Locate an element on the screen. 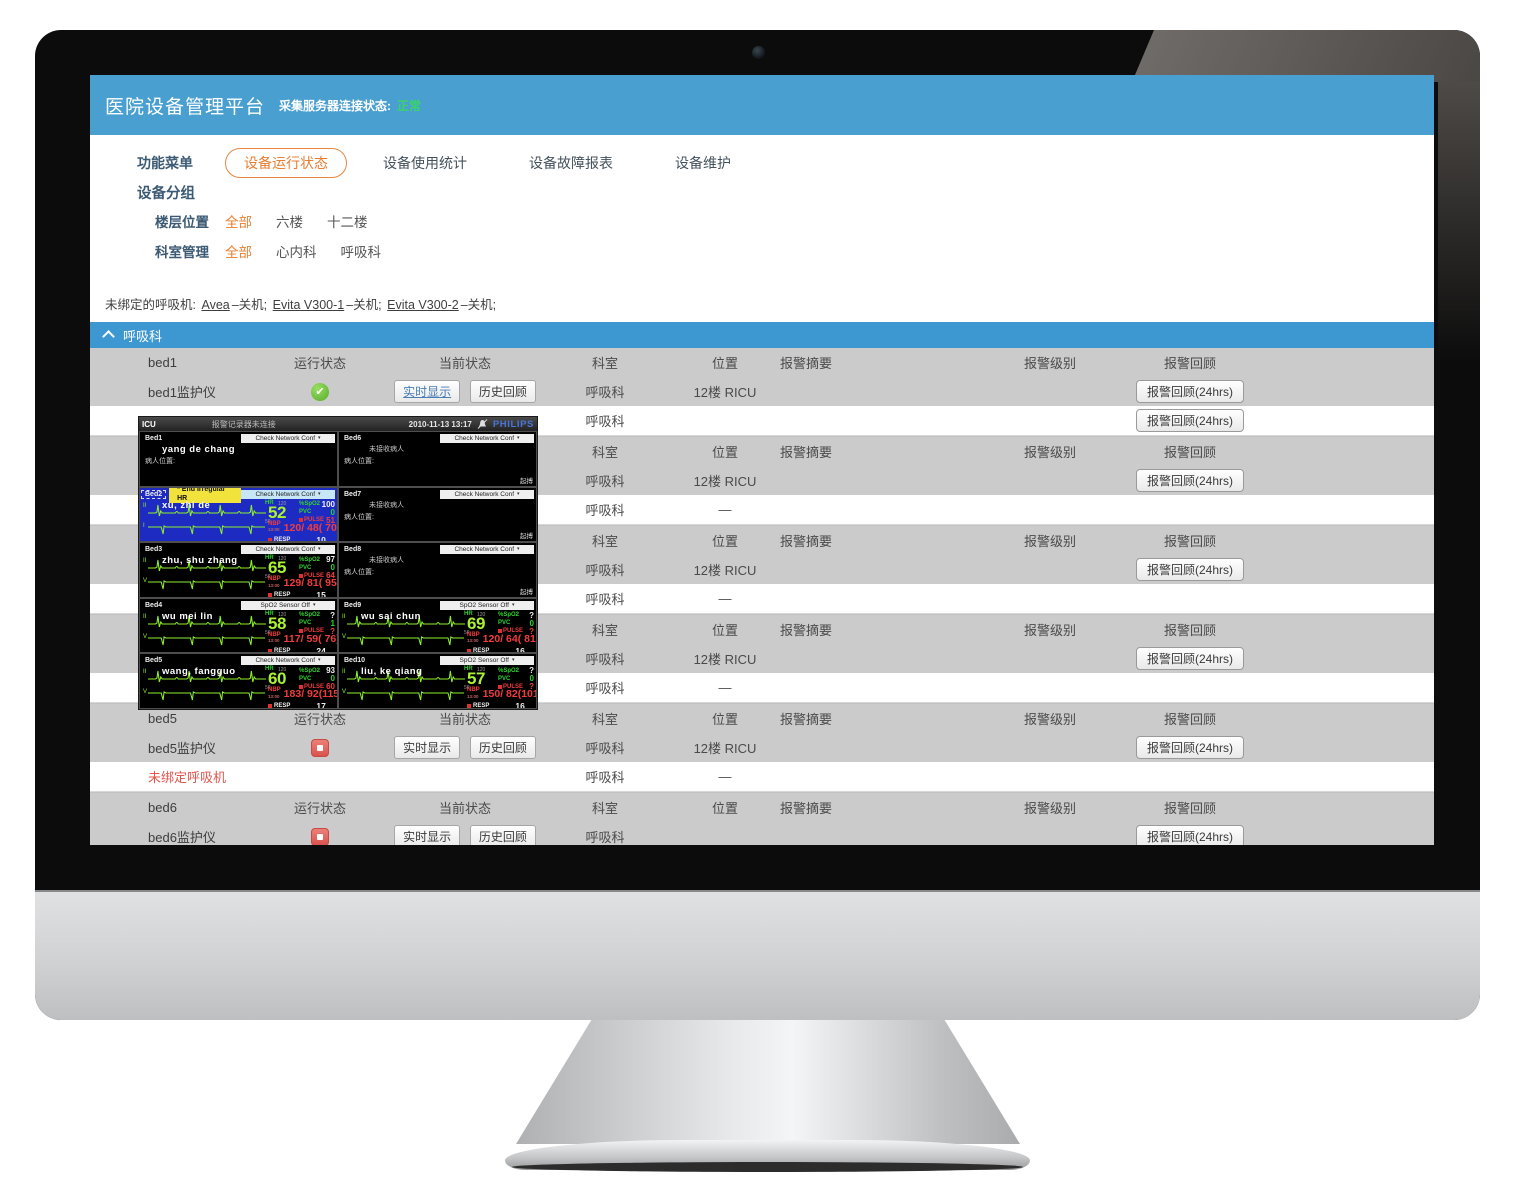 Image resolution: width=1514 pixels, height=1194 pixels. alarm-recorder-status: 报警记录器未连接 is located at coordinates (243, 424).